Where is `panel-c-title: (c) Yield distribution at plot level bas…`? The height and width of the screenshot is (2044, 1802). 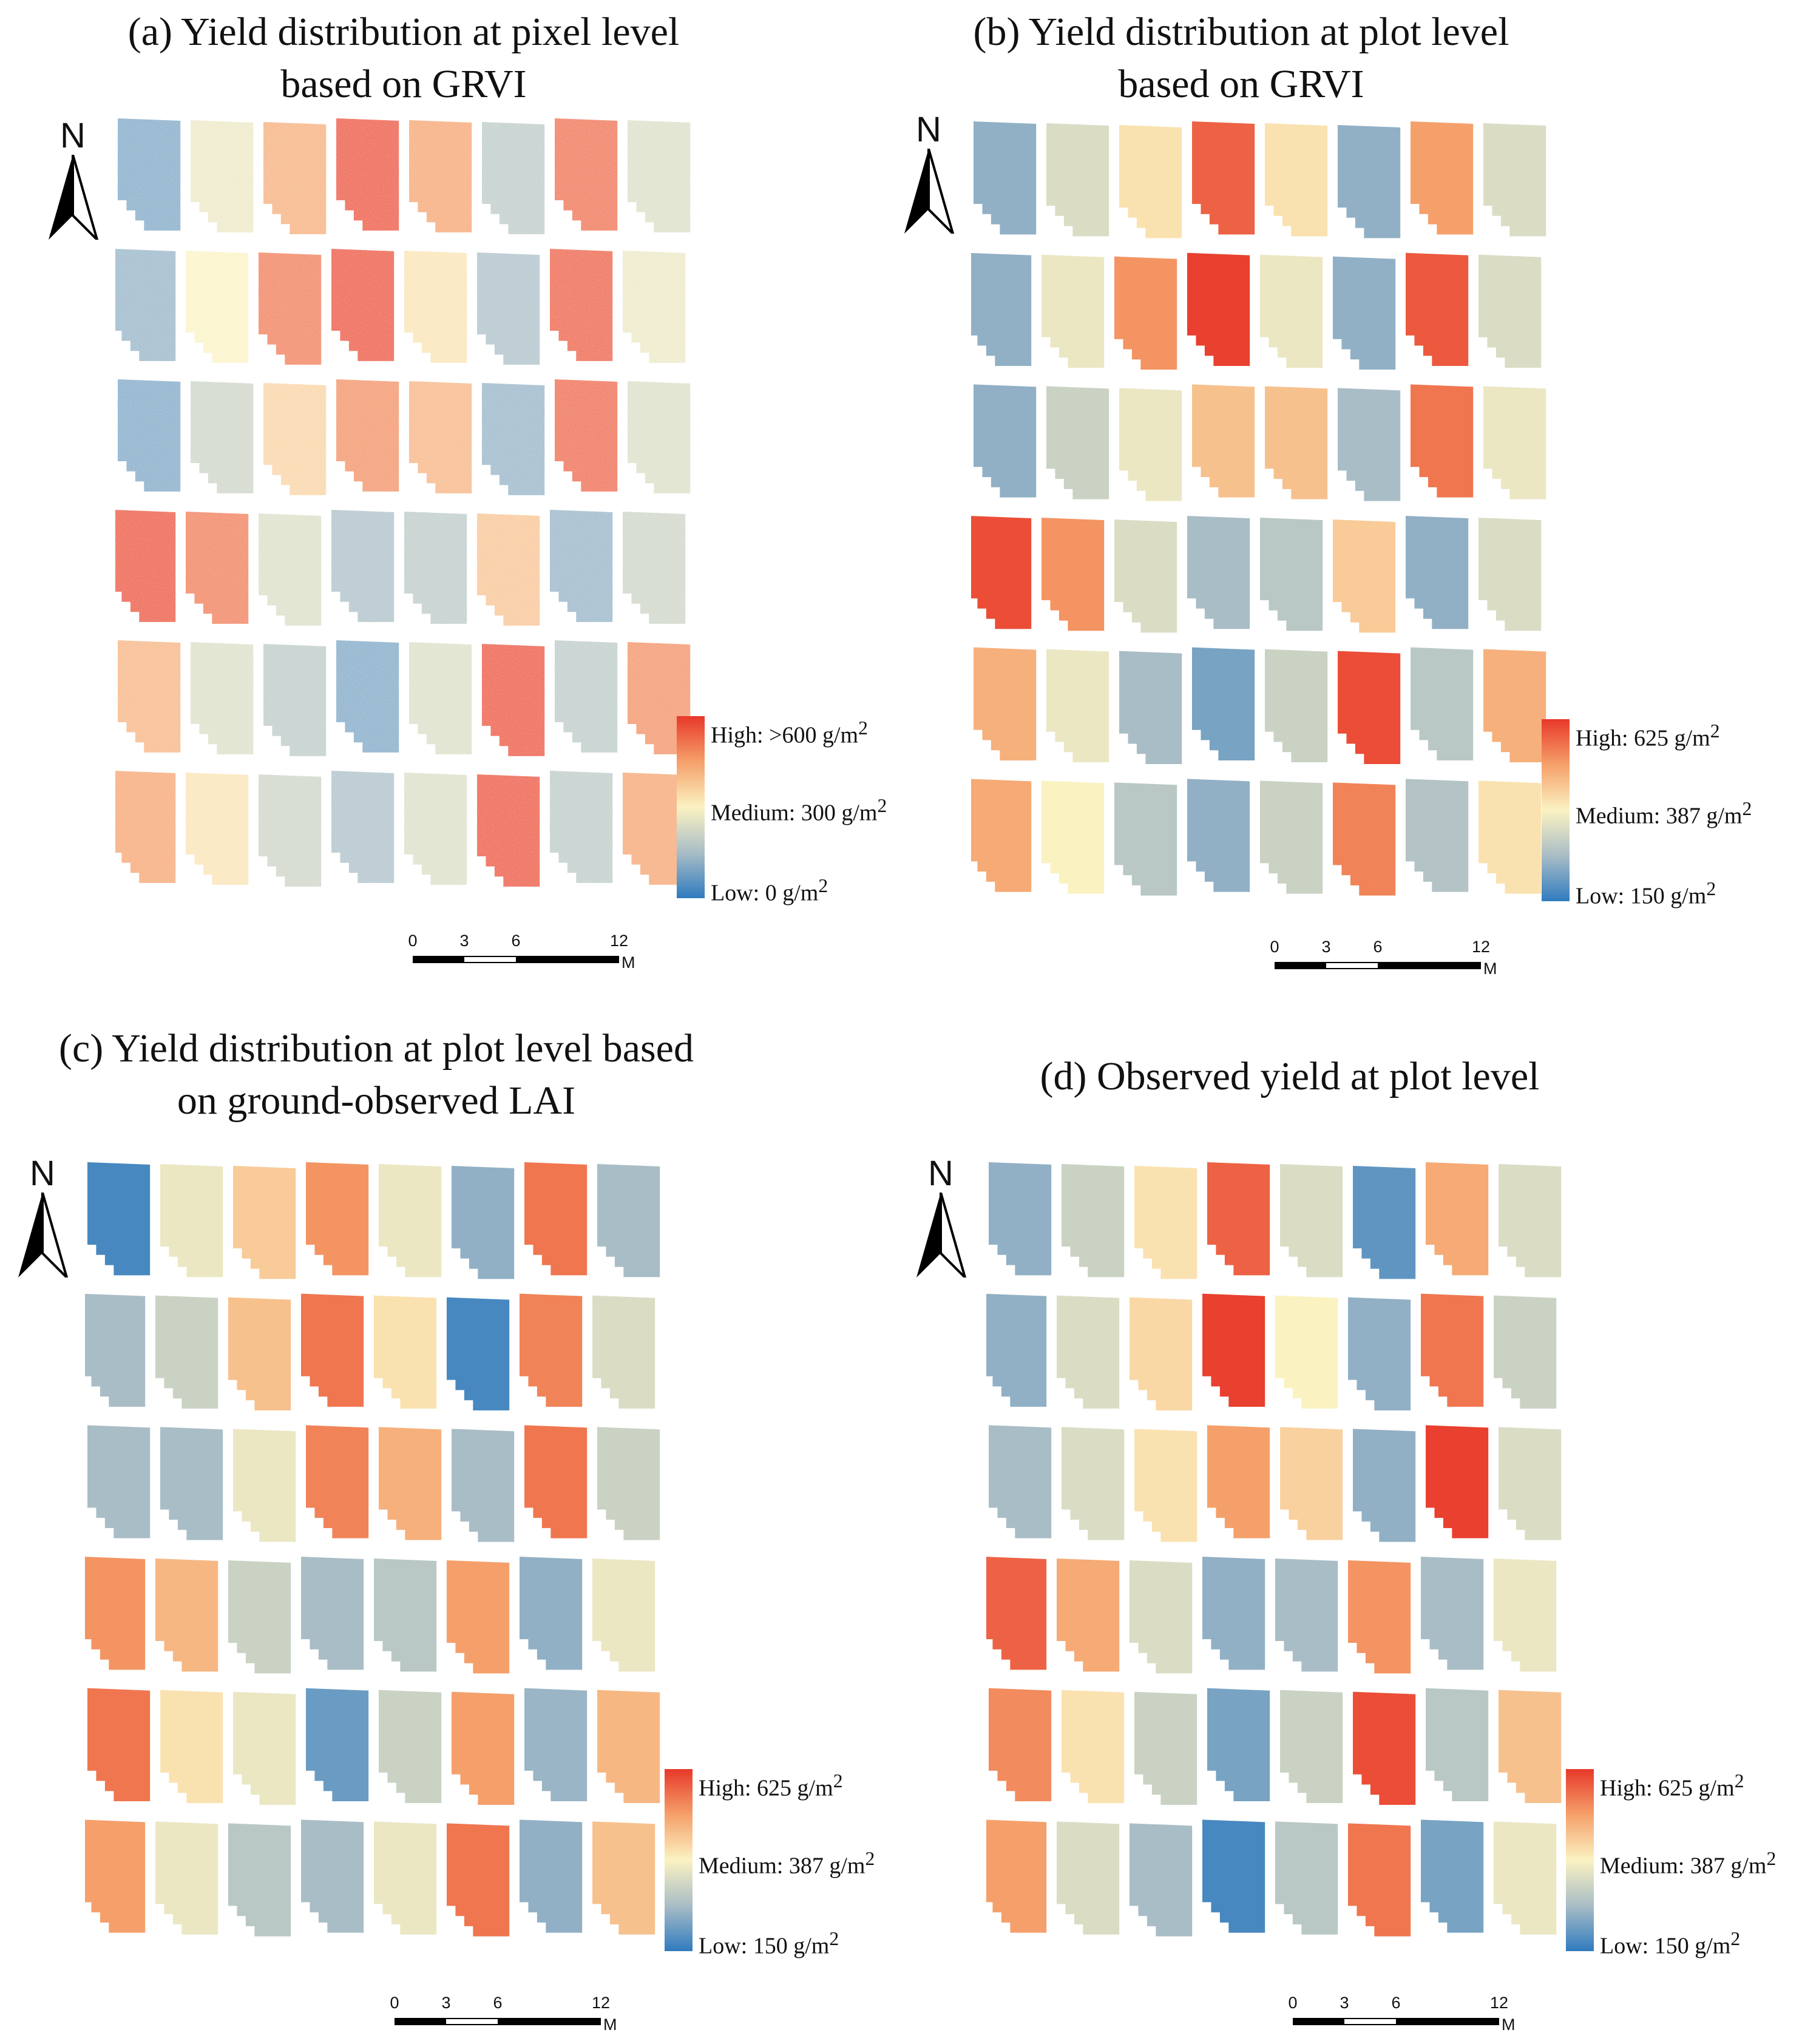
panel-c-title: (c) Yield distribution at plot level bas… is located at coordinates (376, 1075).